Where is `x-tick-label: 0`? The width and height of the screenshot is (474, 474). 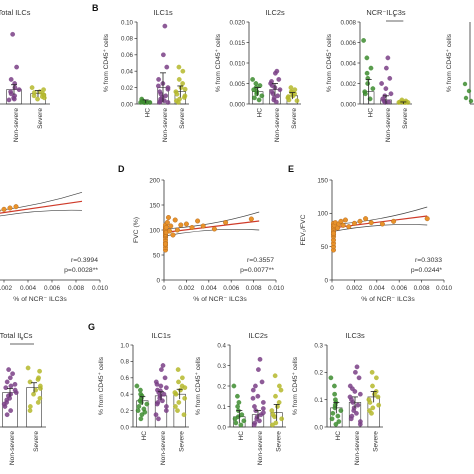 x-tick-label: 0 is located at coordinates (164, 288).